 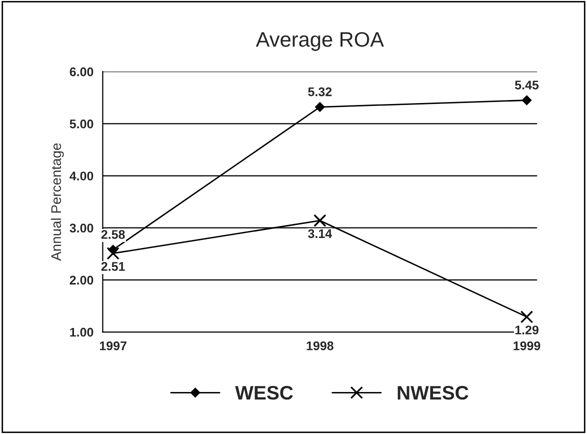 What do you see at coordinates (527, 345) in the screenshot?
I see `x-tick-label: 1999` at bounding box center [527, 345].